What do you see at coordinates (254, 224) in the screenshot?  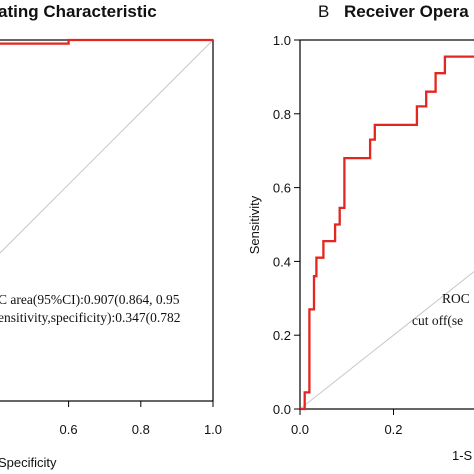 I see `y-axis-title: Sensitivity` at bounding box center [254, 224].